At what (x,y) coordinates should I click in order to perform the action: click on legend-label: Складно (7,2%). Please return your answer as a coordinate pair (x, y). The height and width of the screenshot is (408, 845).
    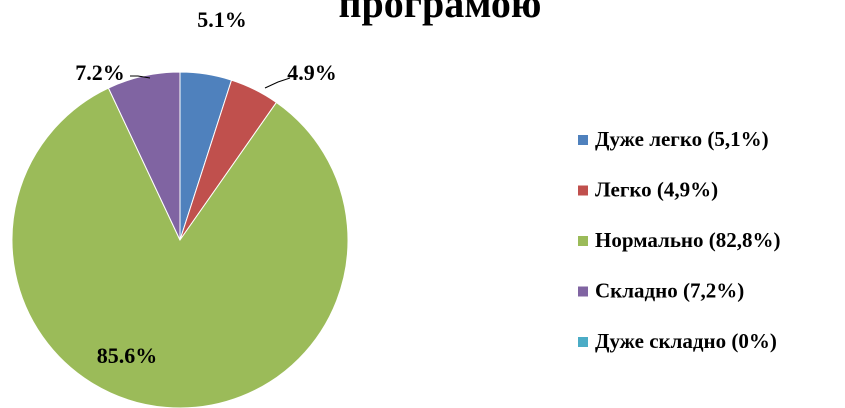
    Looking at the image, I should click on (669, 290).